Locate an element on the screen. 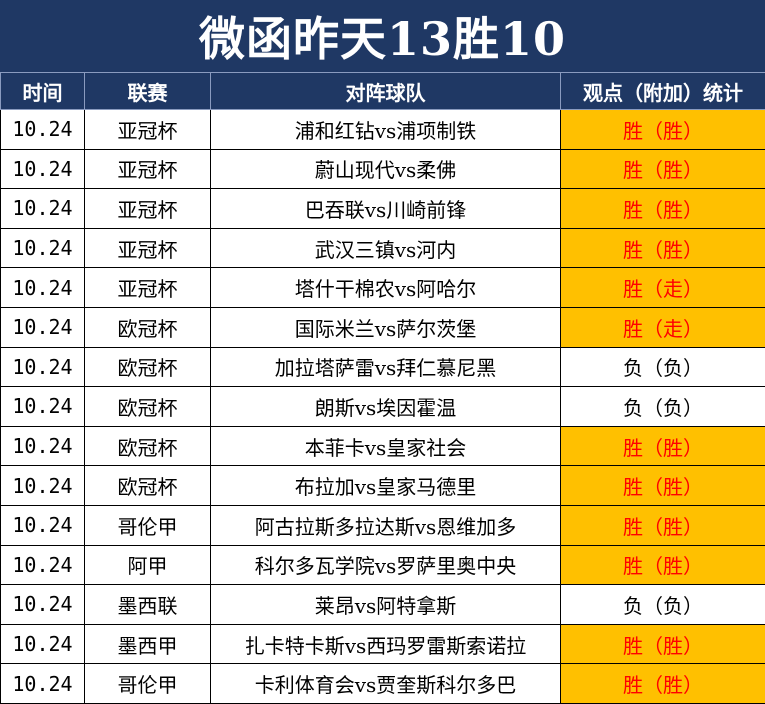 This screenshot has width=765, height=704. match-cell: 国际米兰vs萨尔茨堡 is located at coordinates (385, 327).